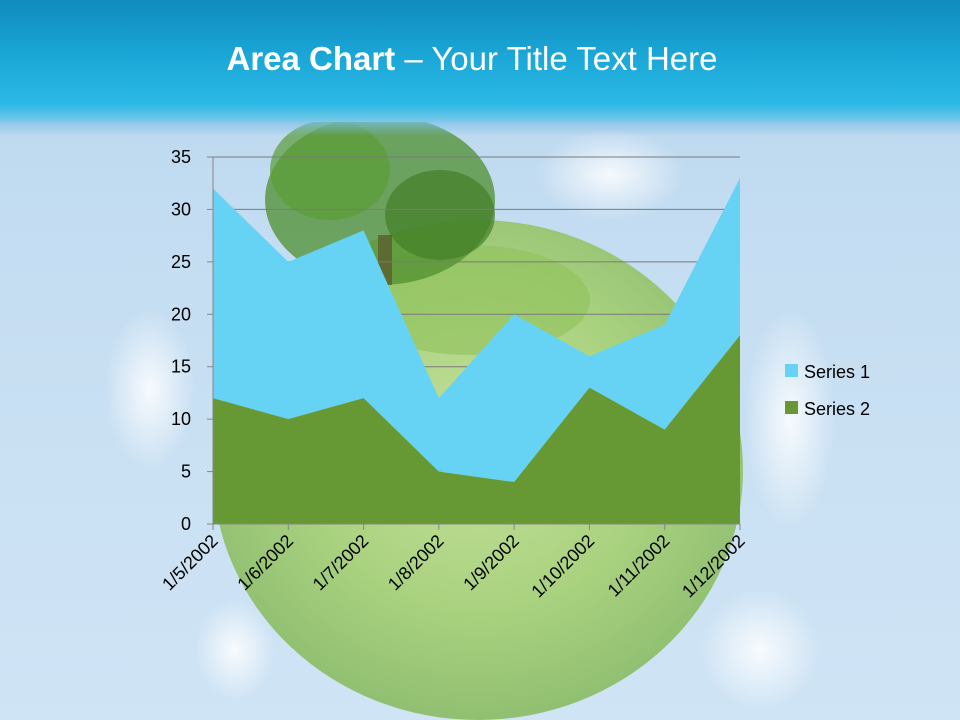  I want to click on y-tick-label-10: 10, so click(181, 419).